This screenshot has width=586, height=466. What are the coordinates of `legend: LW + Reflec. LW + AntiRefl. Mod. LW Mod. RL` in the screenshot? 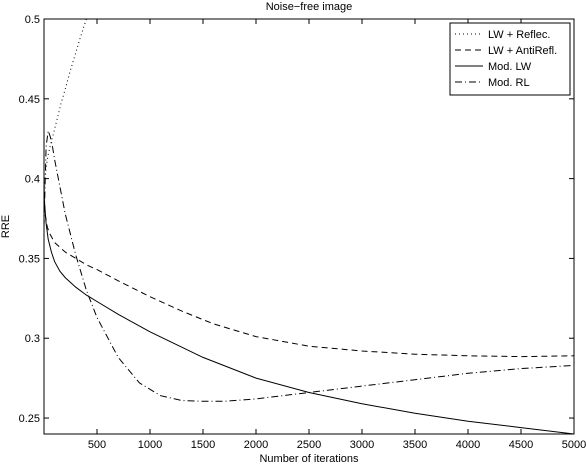 It's located at (510, 59).